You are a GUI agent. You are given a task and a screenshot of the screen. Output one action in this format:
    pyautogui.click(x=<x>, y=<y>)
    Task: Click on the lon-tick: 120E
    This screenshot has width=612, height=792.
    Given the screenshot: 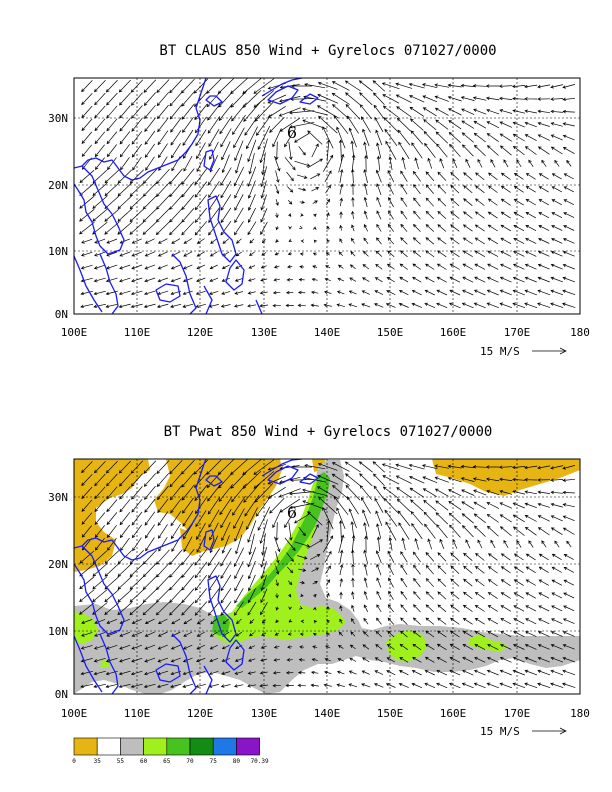 What is the action you would take?
    pyautogui.click(x=200, y=713)
    